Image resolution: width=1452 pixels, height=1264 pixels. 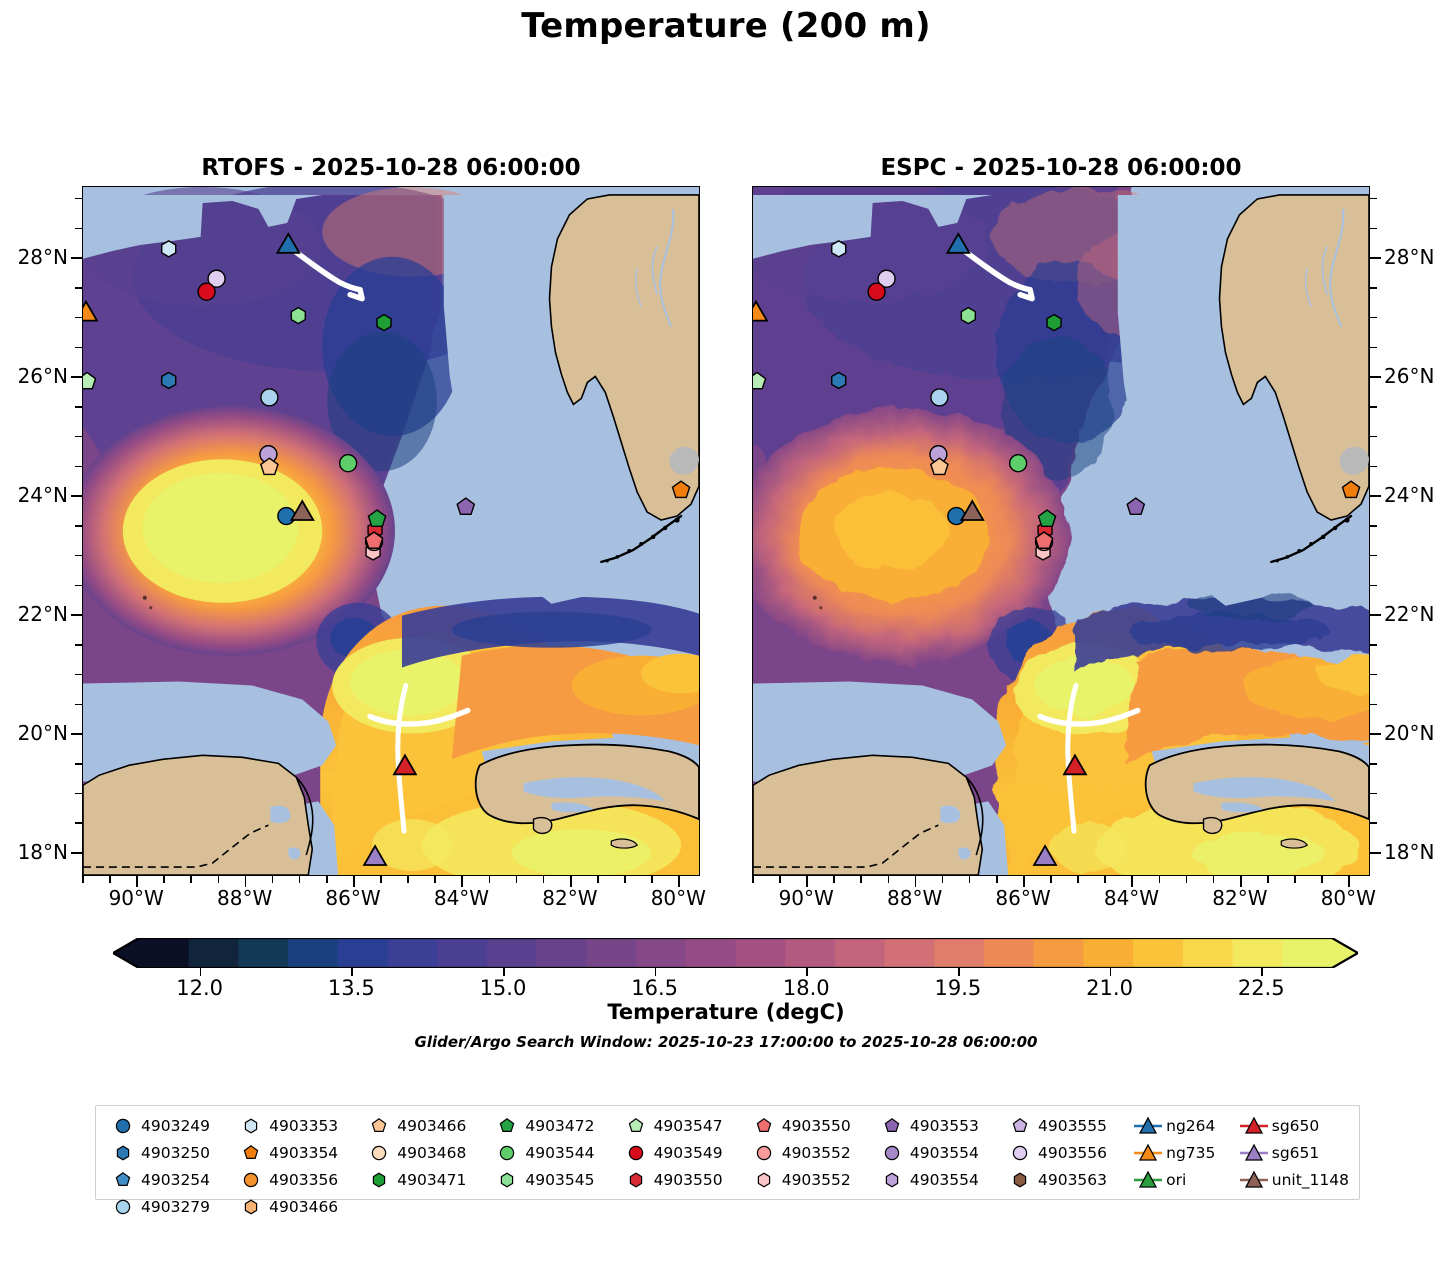 What do you see at coordinates (172, 1180) in the screenshot?
I see `legend-item: 4903254` at bounding box center [172, 1180].